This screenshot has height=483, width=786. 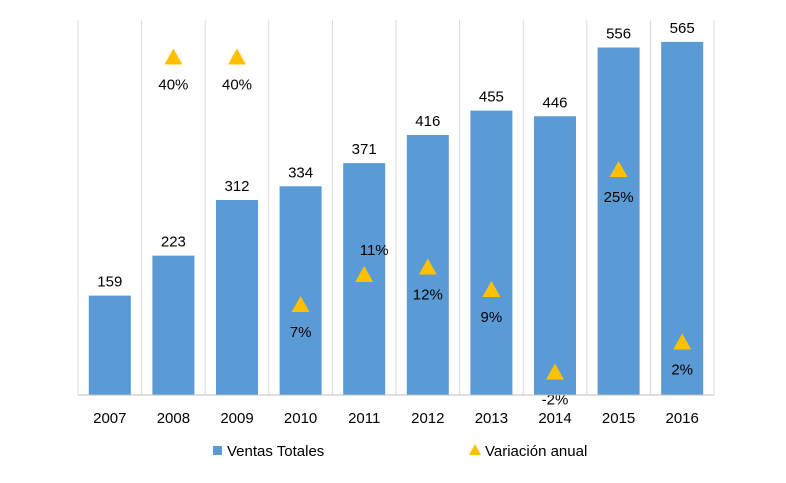 I want to click on marker-2011, so click(x=364, y=274).